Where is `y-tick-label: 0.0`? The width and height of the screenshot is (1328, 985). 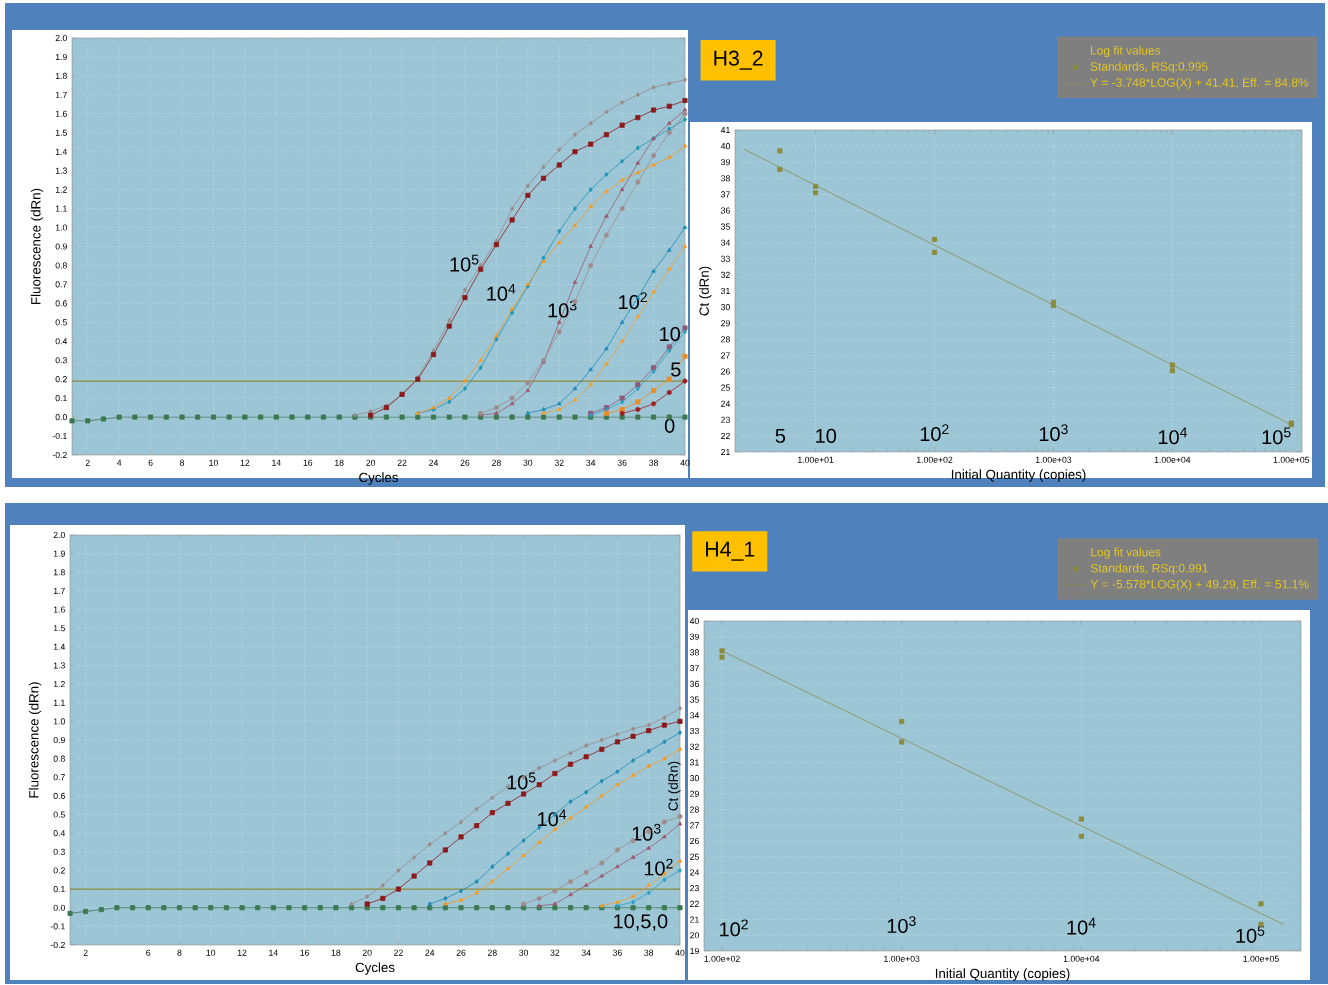 y-tick-label: 0.0 is located at coordinates (59, 907).